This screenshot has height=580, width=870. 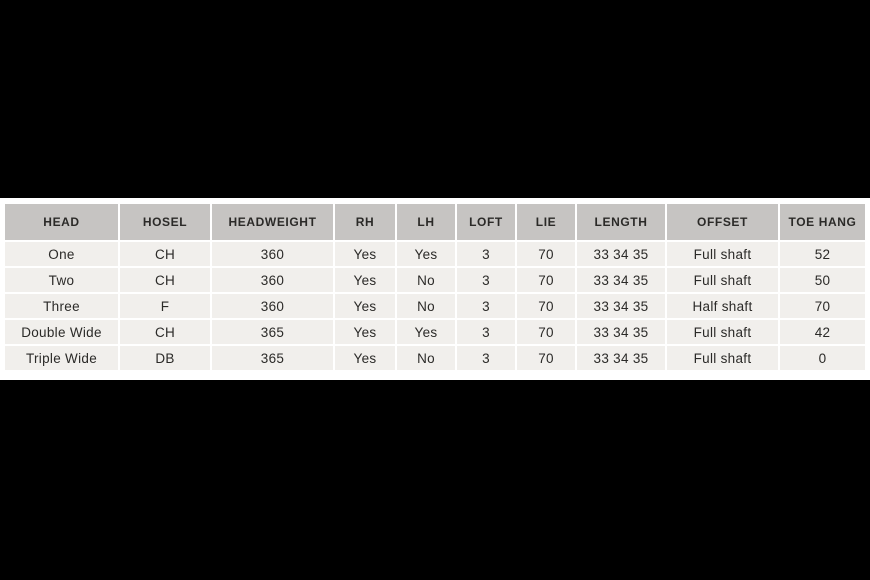 I want to click on table-cell: Half shaft, so click(x=722, y=306).